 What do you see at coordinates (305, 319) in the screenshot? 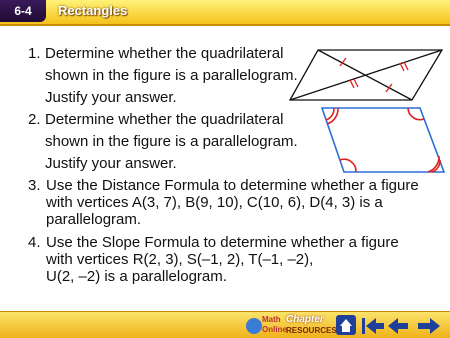
I see `chapter-label: Chapter` at bounding box center [305, 319].